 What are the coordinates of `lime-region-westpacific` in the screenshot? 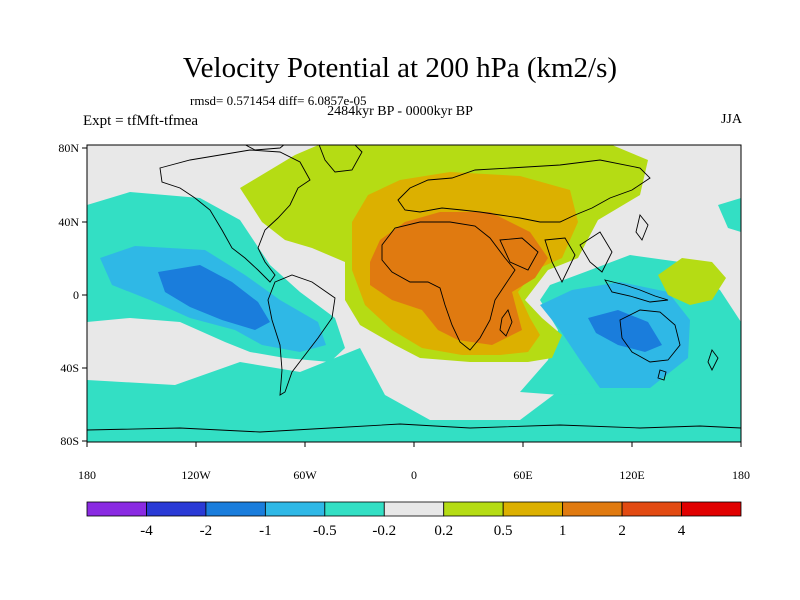 It's located at (692, 281).